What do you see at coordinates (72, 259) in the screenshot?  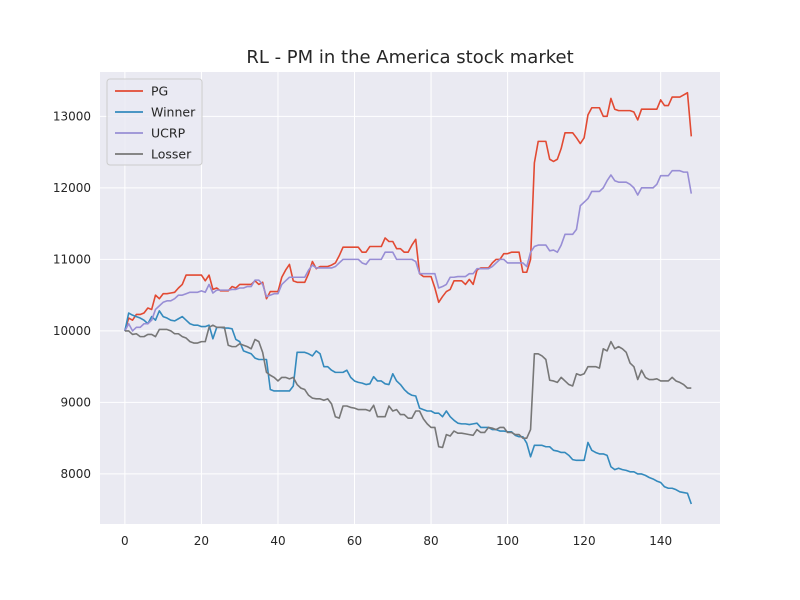 I see `y-tick-label: 11000` at bounding box center [72, 259].